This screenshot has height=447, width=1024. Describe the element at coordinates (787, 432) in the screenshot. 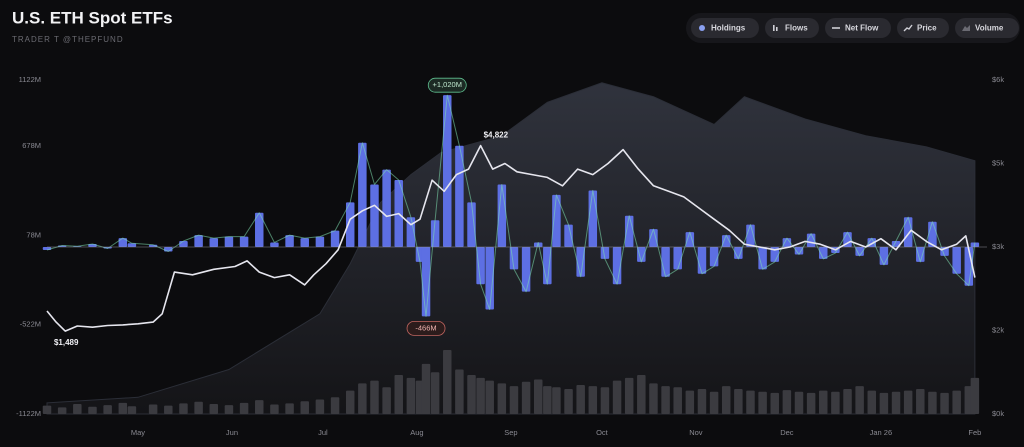

I see `x-tick-label: Dec` at that location.